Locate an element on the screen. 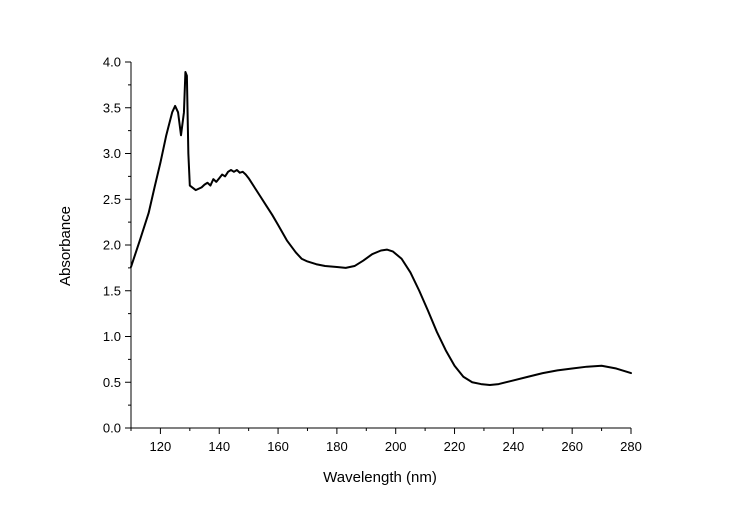 Image resolution: width=732 pixels, height=514 pixels. x-tick-label: 180 is located at coordinates (337, 446).